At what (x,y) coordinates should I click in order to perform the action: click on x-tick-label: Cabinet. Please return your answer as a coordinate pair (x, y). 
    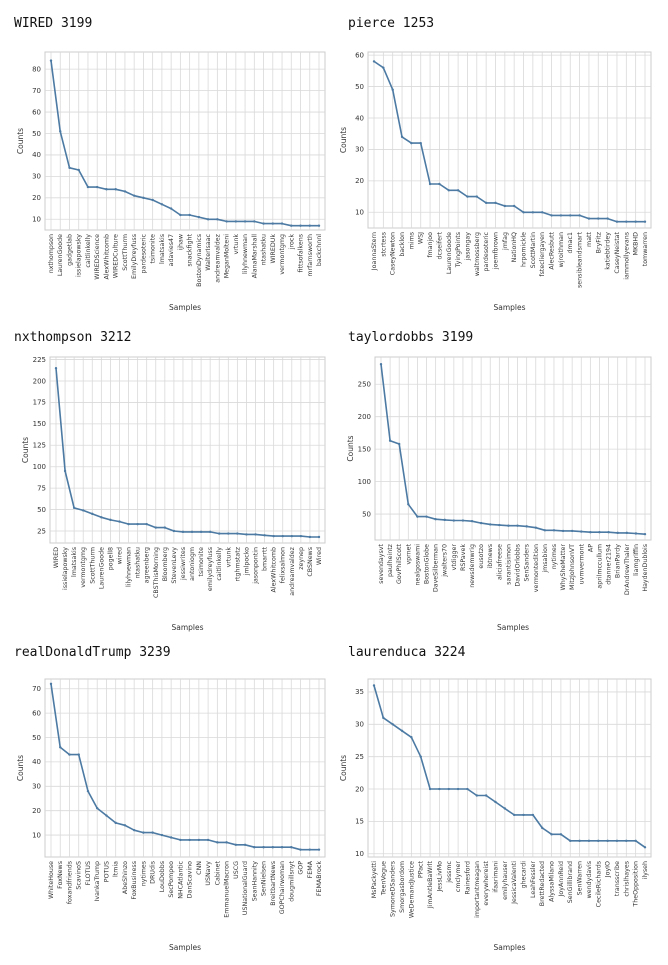
    Looking at the image, I should click on (217, 872).